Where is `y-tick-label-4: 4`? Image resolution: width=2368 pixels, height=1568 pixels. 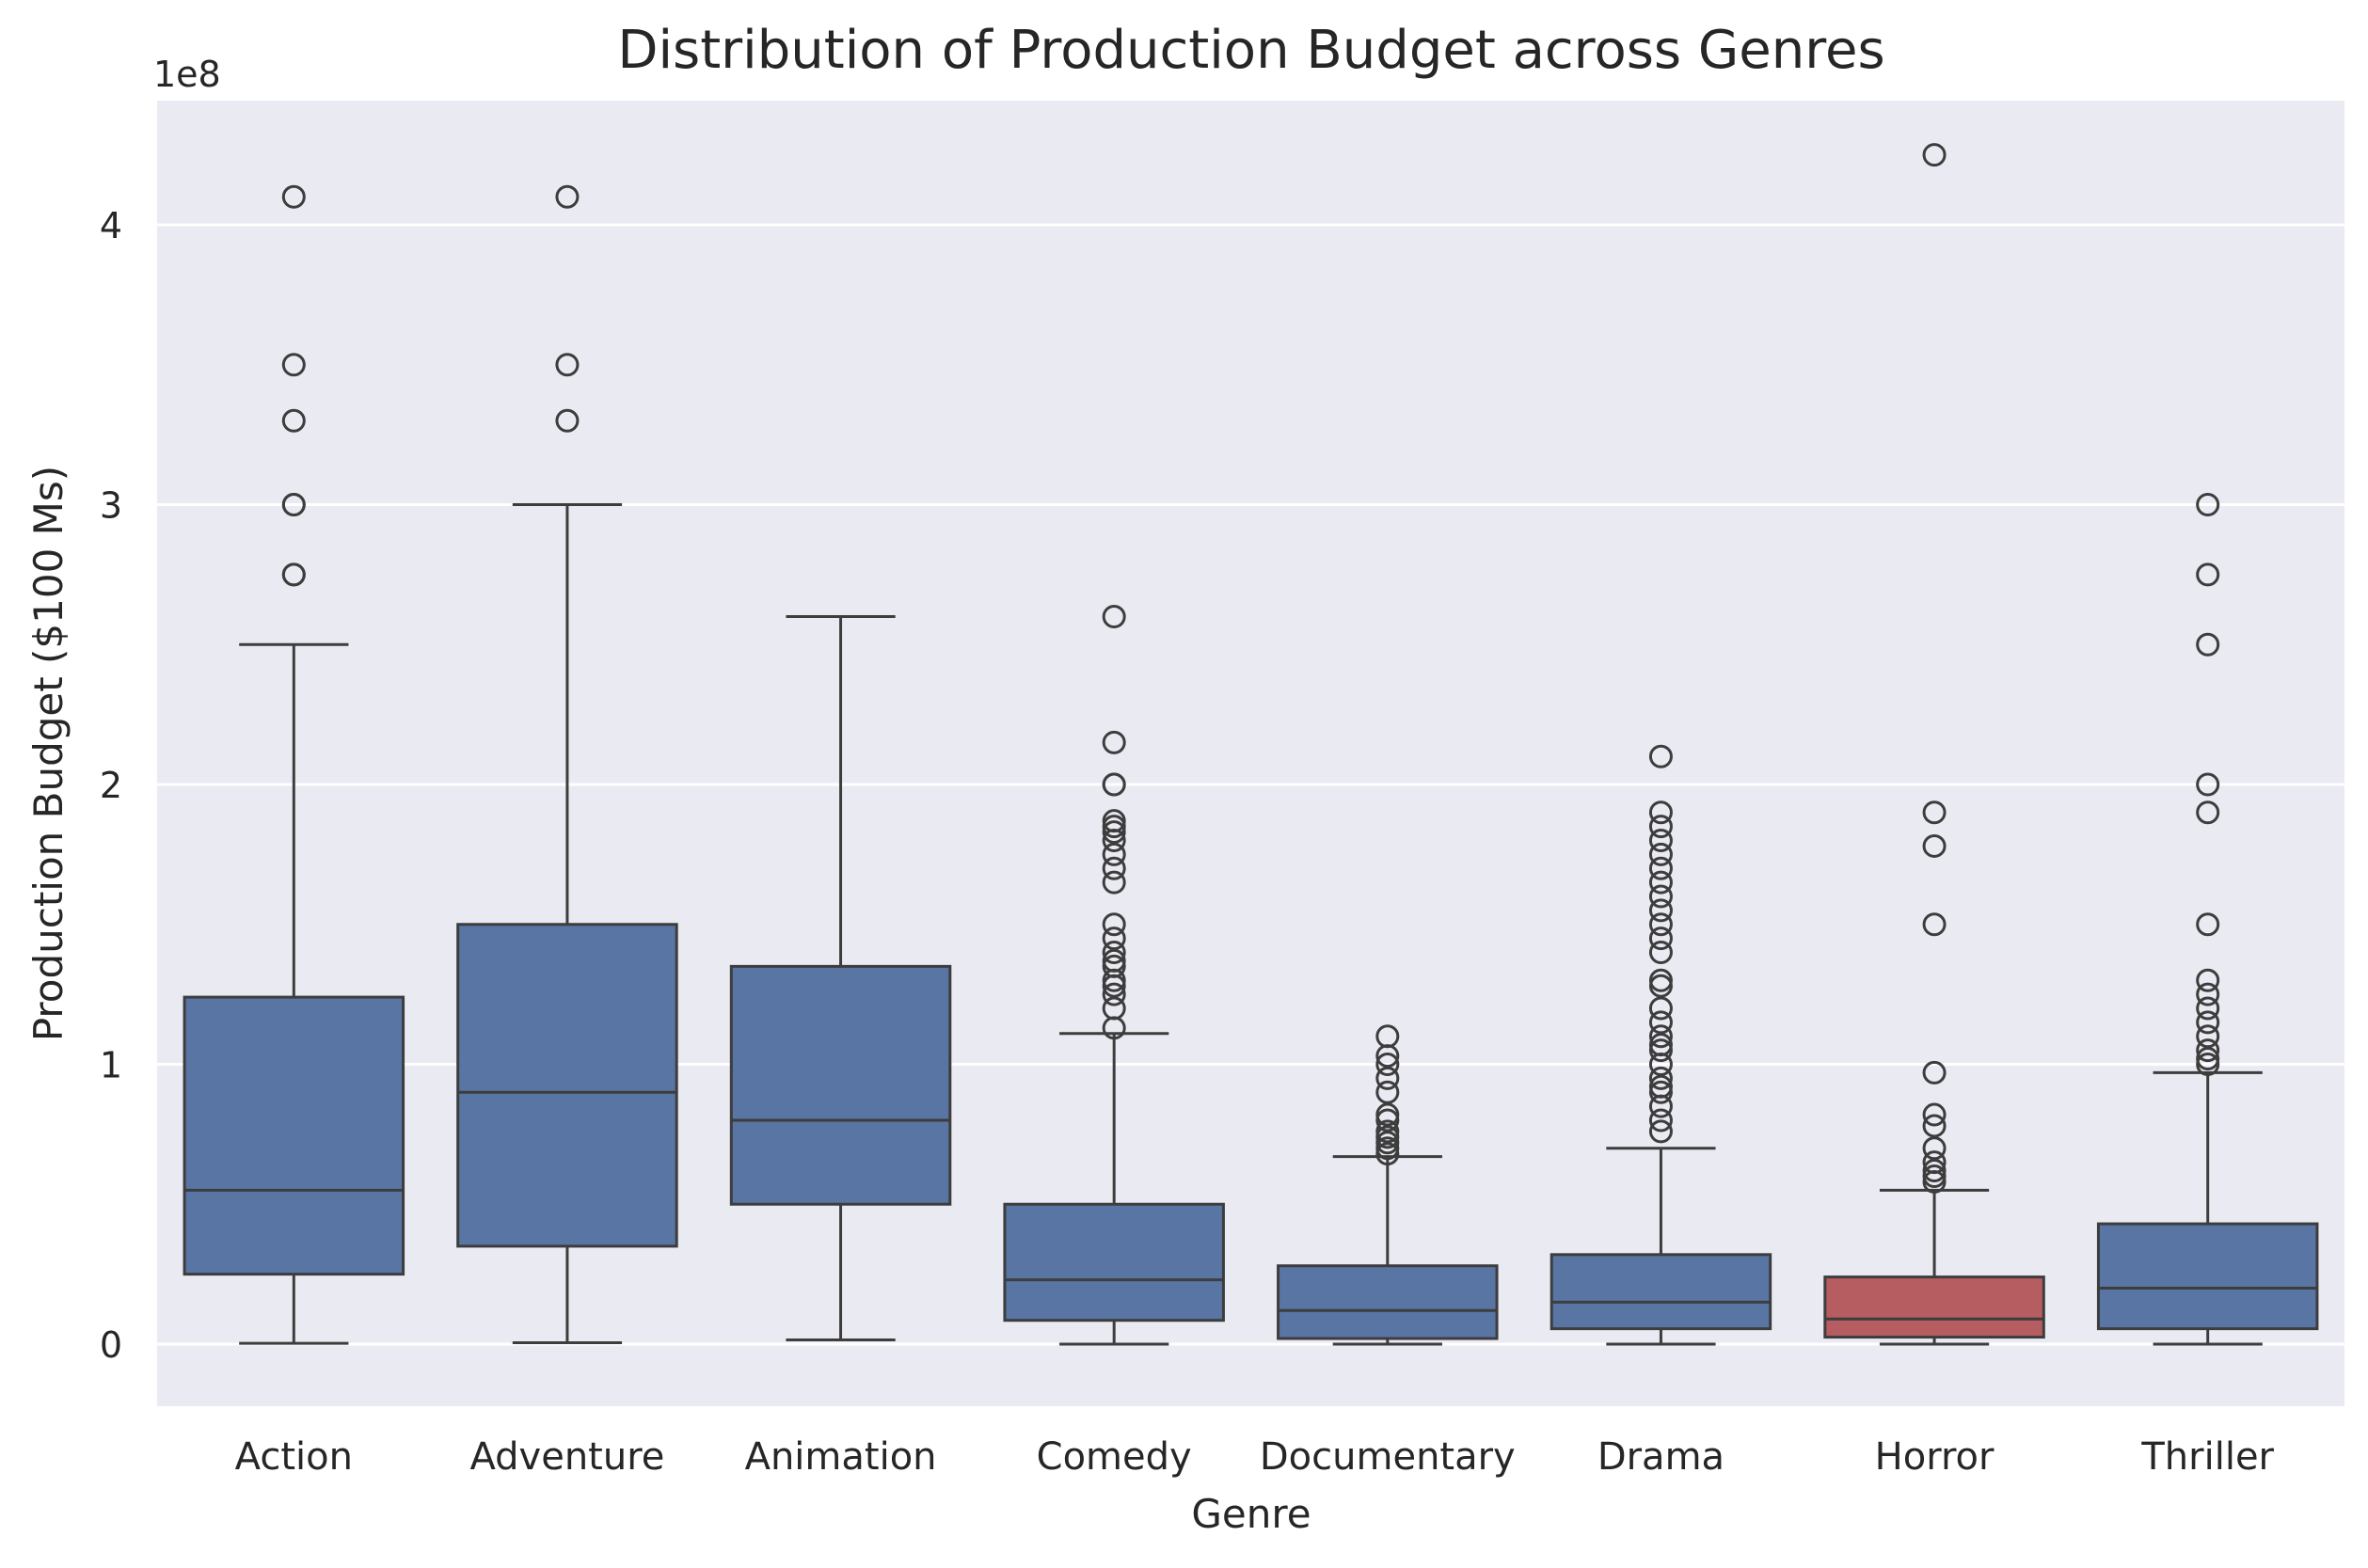
y-tick-label-4: 4 is located at coordinates (111, 225).